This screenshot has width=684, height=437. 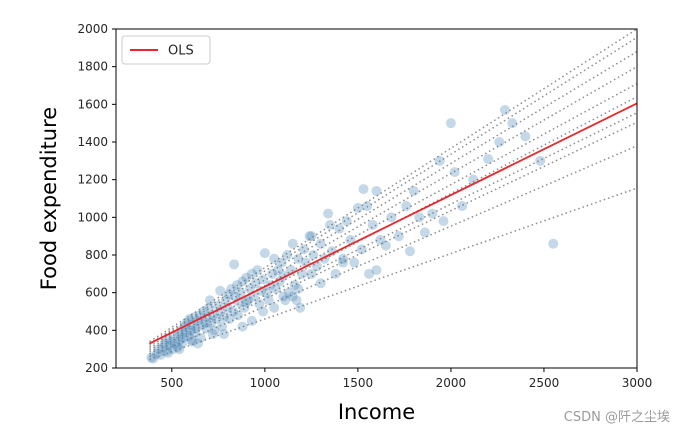 What do you see at coordinates (265, 383) in the screenshot?
I see `x-tick-label: 1000` at bounding box center [265, 383].